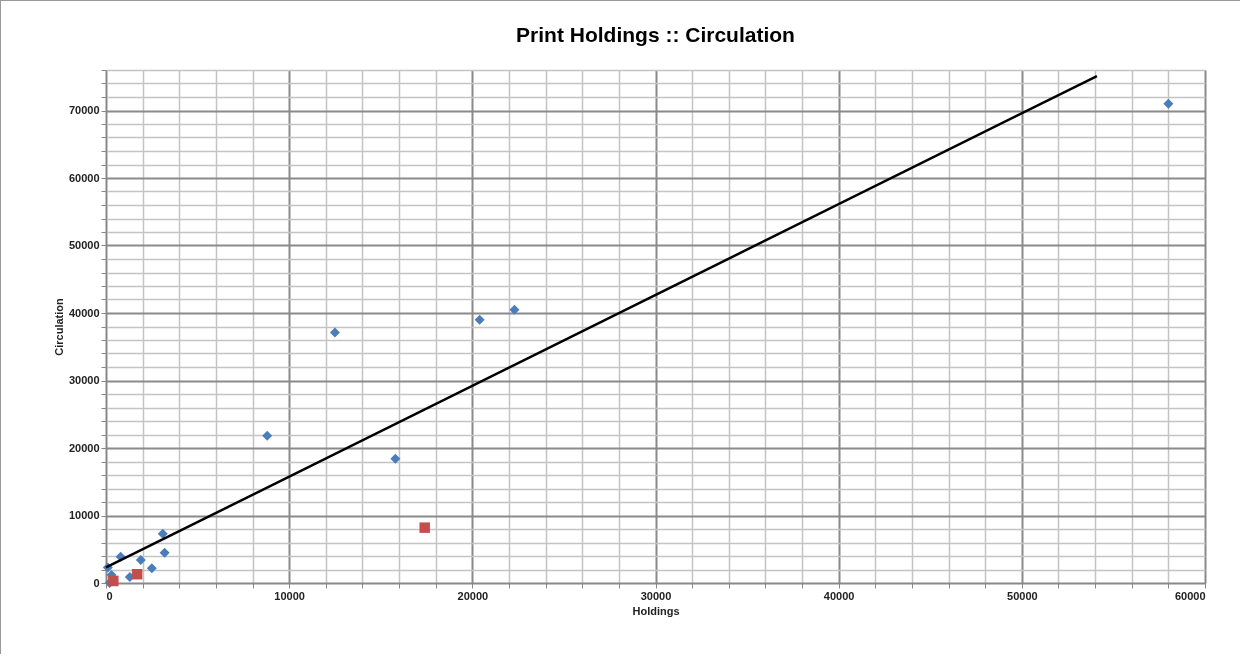  Describe the element at coordinates (1190, 595) in the screenshot. I see `x-tick-label: 60000` at that location.